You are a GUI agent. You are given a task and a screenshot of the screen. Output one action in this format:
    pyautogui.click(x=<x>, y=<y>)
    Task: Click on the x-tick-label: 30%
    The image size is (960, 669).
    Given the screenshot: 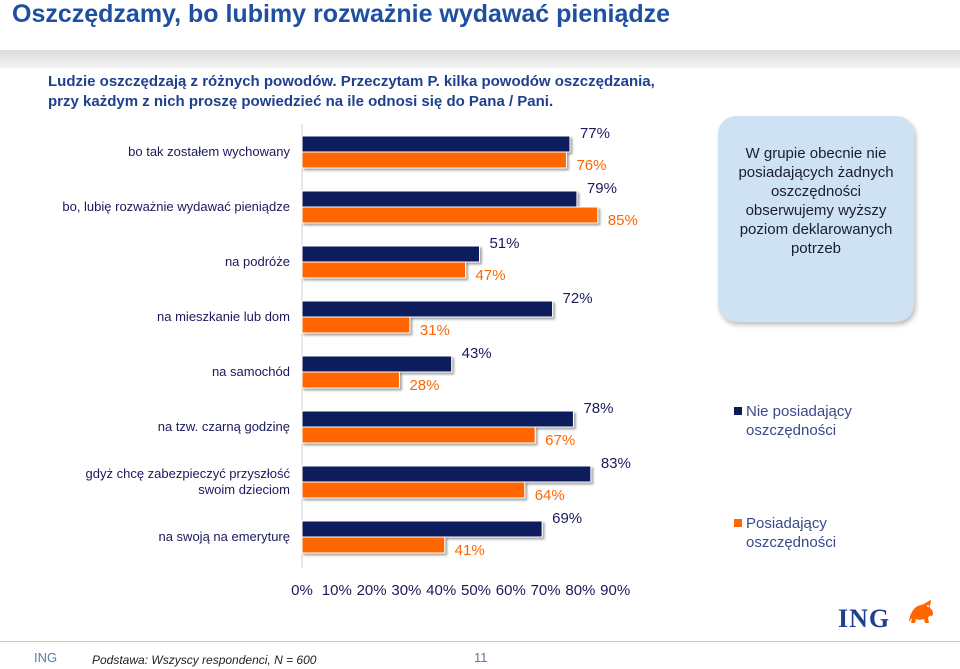 What is the action you would take?
    pyautogui.click(x=406, y=590)
    